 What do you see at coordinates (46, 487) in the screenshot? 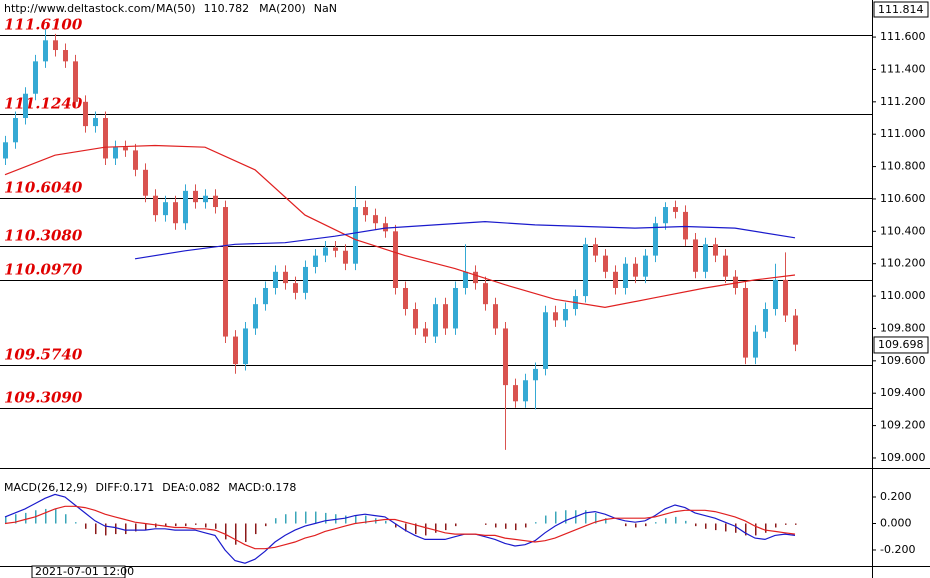
I see `macd-title: MACD(26,12,9)` at bounding box center [46, 487].